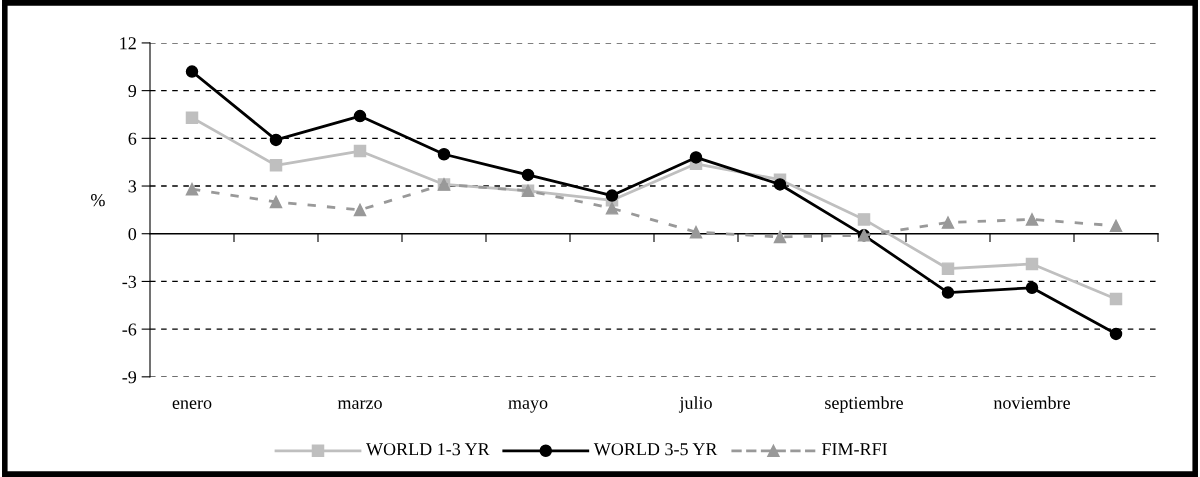 The width and height of the screenshot is (1200, 477). What do you see at coordinates (132, 186) in the screenshot?
I see `y-tick-label: 3` at bounding box center [132, 186].